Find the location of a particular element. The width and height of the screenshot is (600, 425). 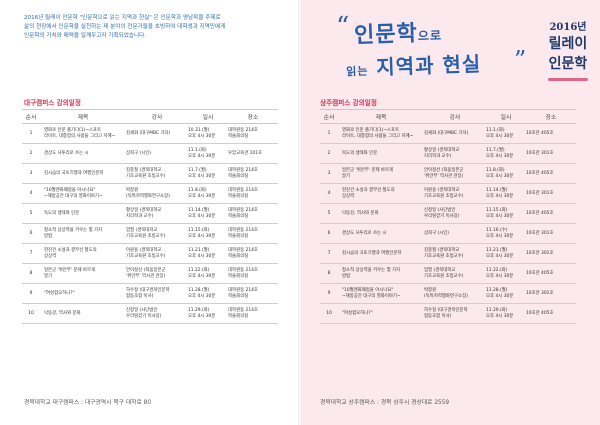

cell-date: 11.1.(화) 오후 4시 30분 is located at coordinates (208, 154).